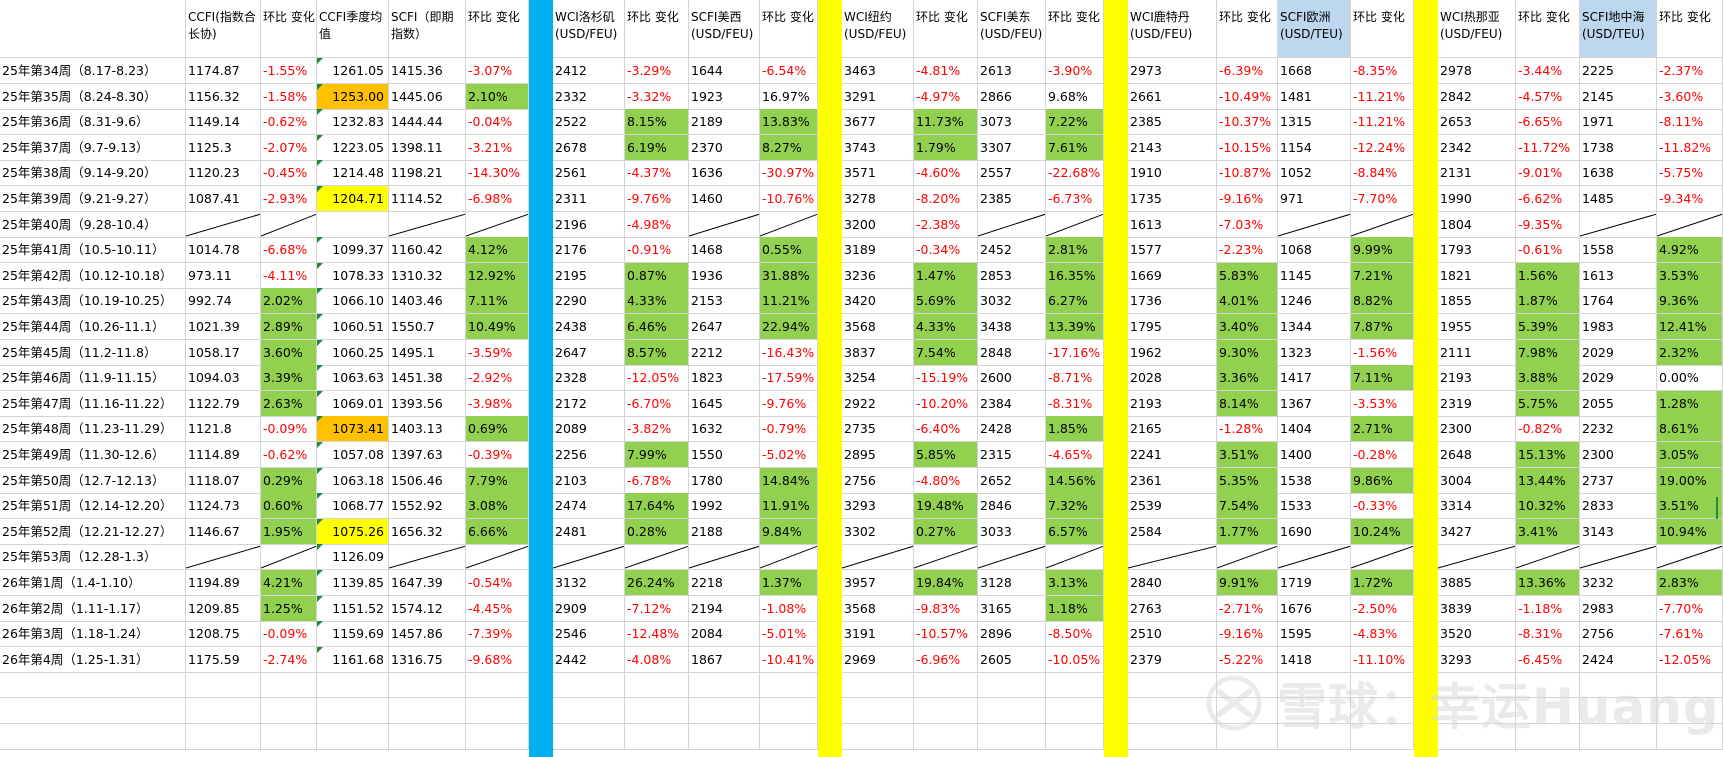 The width and height of the screenshot is (1723, 757). I want to click on table-cell: 1495.1, so click(427, 352).